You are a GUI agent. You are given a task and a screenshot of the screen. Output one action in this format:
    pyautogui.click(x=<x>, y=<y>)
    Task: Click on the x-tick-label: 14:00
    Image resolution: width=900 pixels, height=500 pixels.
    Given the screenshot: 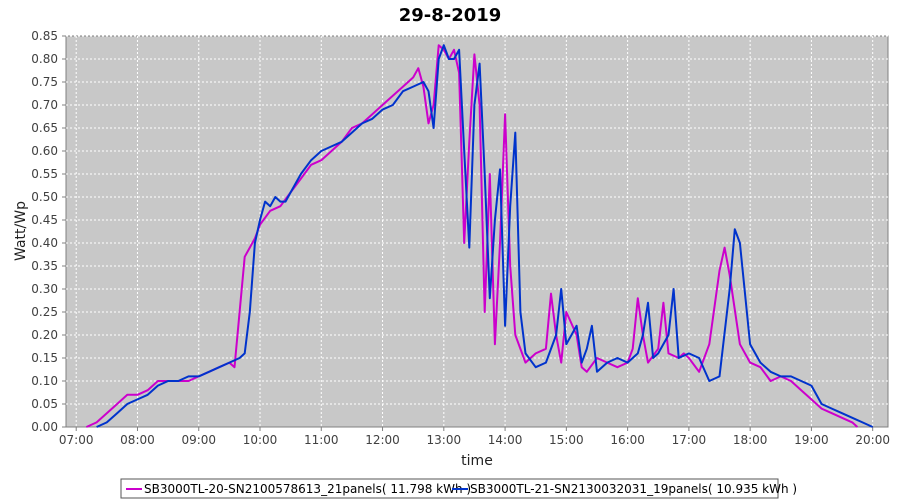 What is the action you would take?
    pyautogui.click(x=505, y=440)
    